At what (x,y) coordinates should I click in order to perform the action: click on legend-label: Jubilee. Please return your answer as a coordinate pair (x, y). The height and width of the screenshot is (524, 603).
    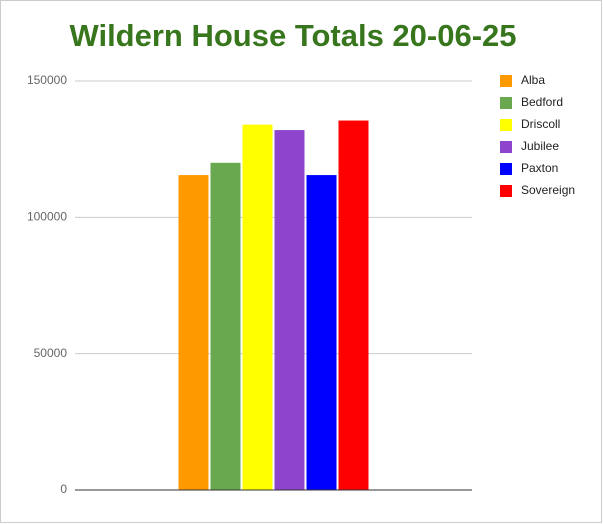
    Looking at the image, I should click on (540, 146).